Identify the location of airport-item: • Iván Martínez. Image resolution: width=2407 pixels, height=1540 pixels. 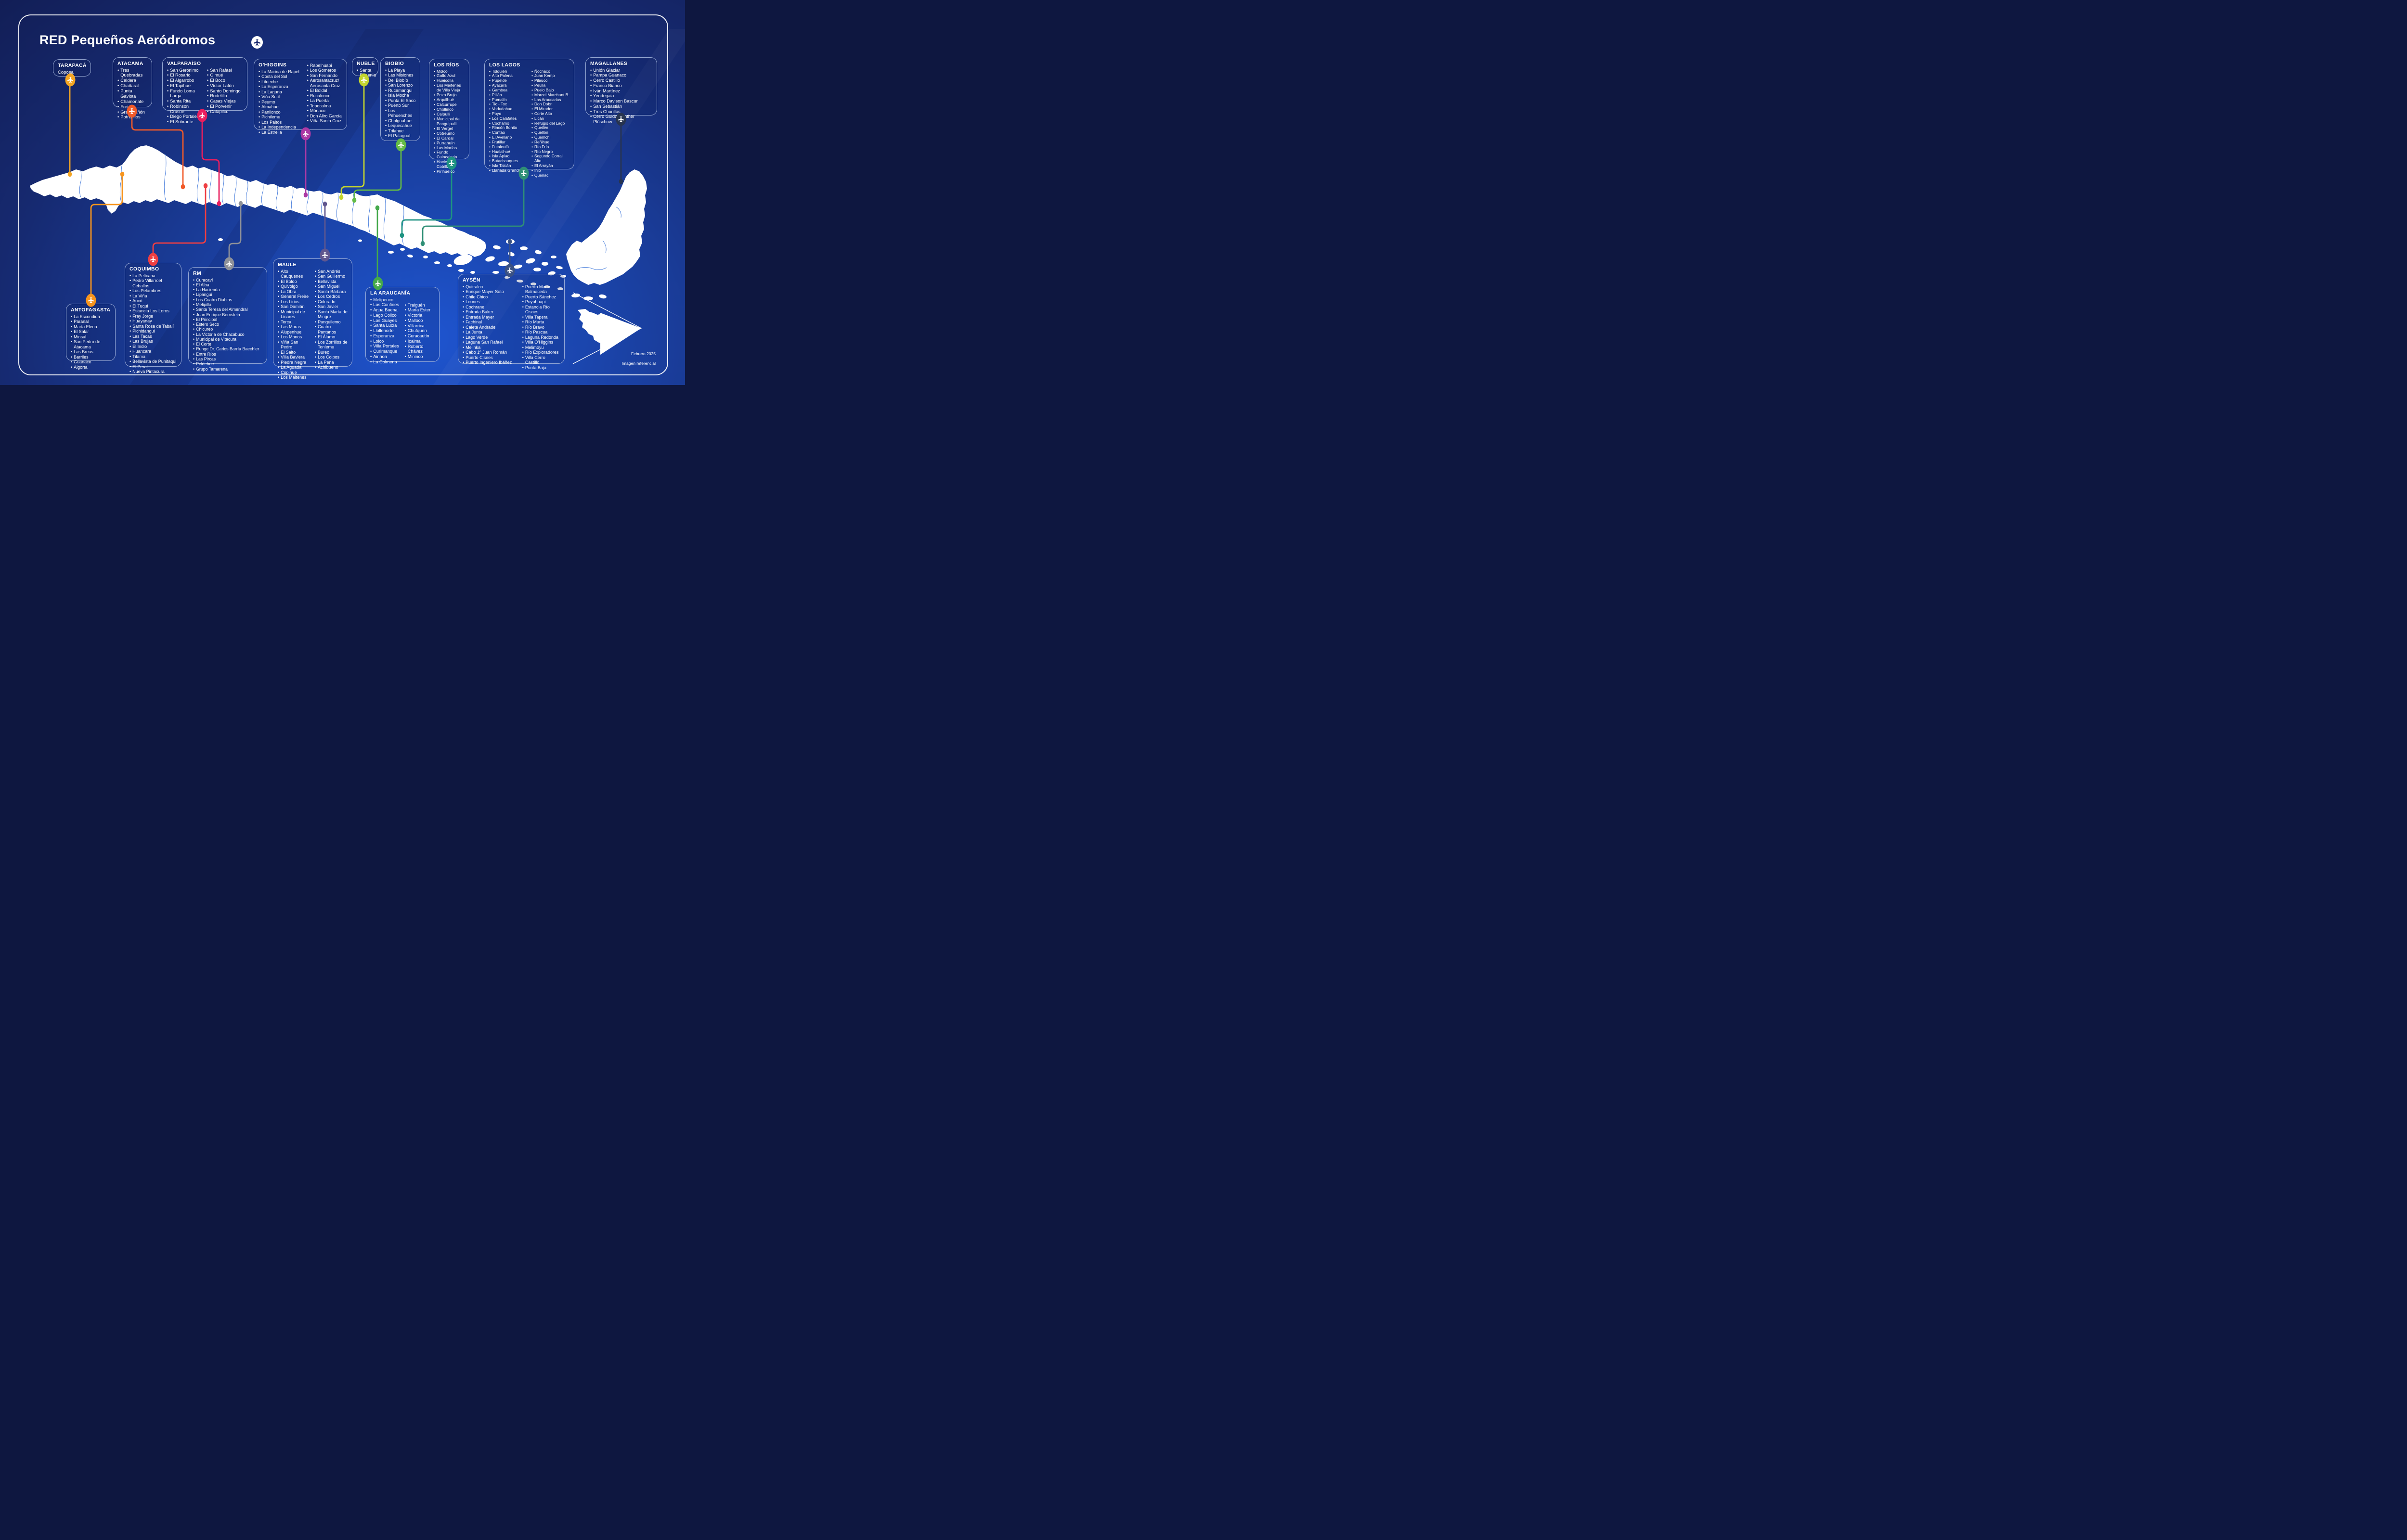
(621, 91).